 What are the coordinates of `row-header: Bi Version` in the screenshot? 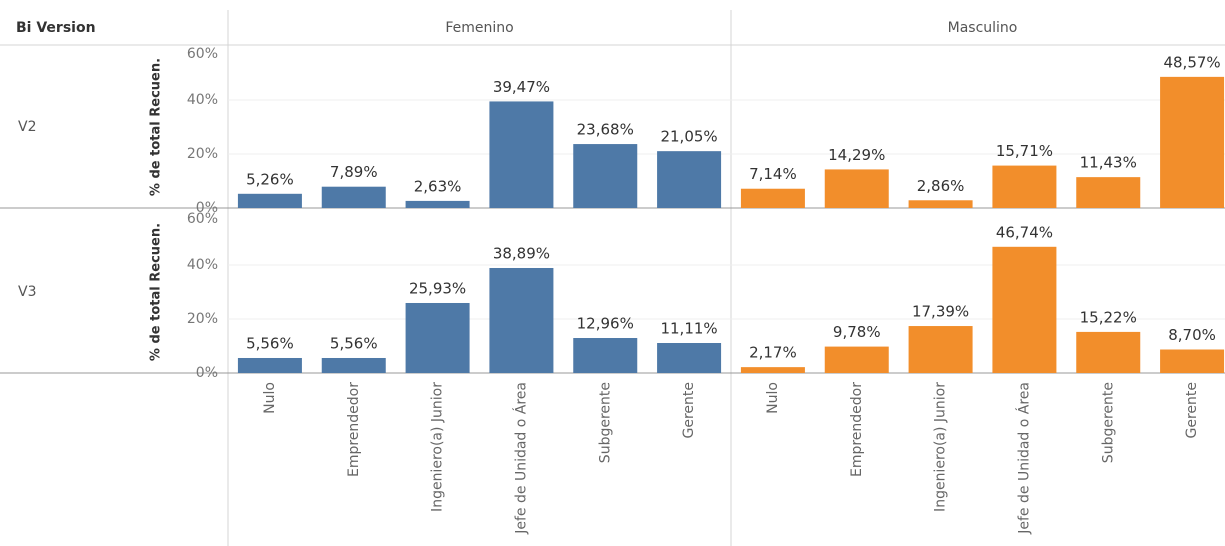 It's located at (56, 28).